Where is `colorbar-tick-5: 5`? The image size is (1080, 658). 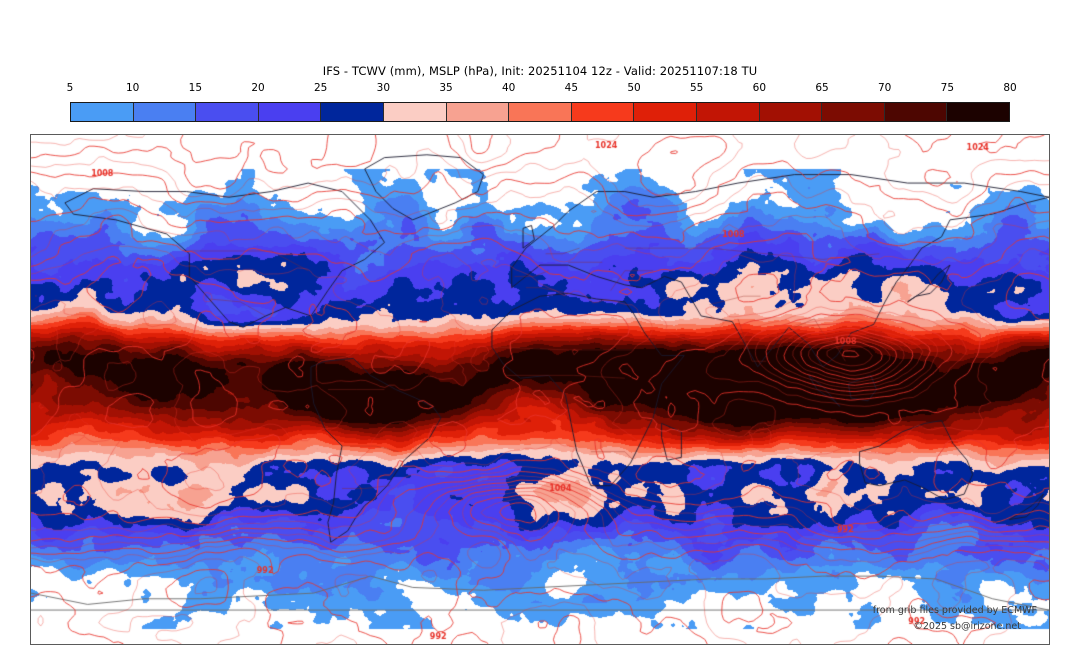 colorbar-tick-5: 5 is located at coordinates (70, 88).